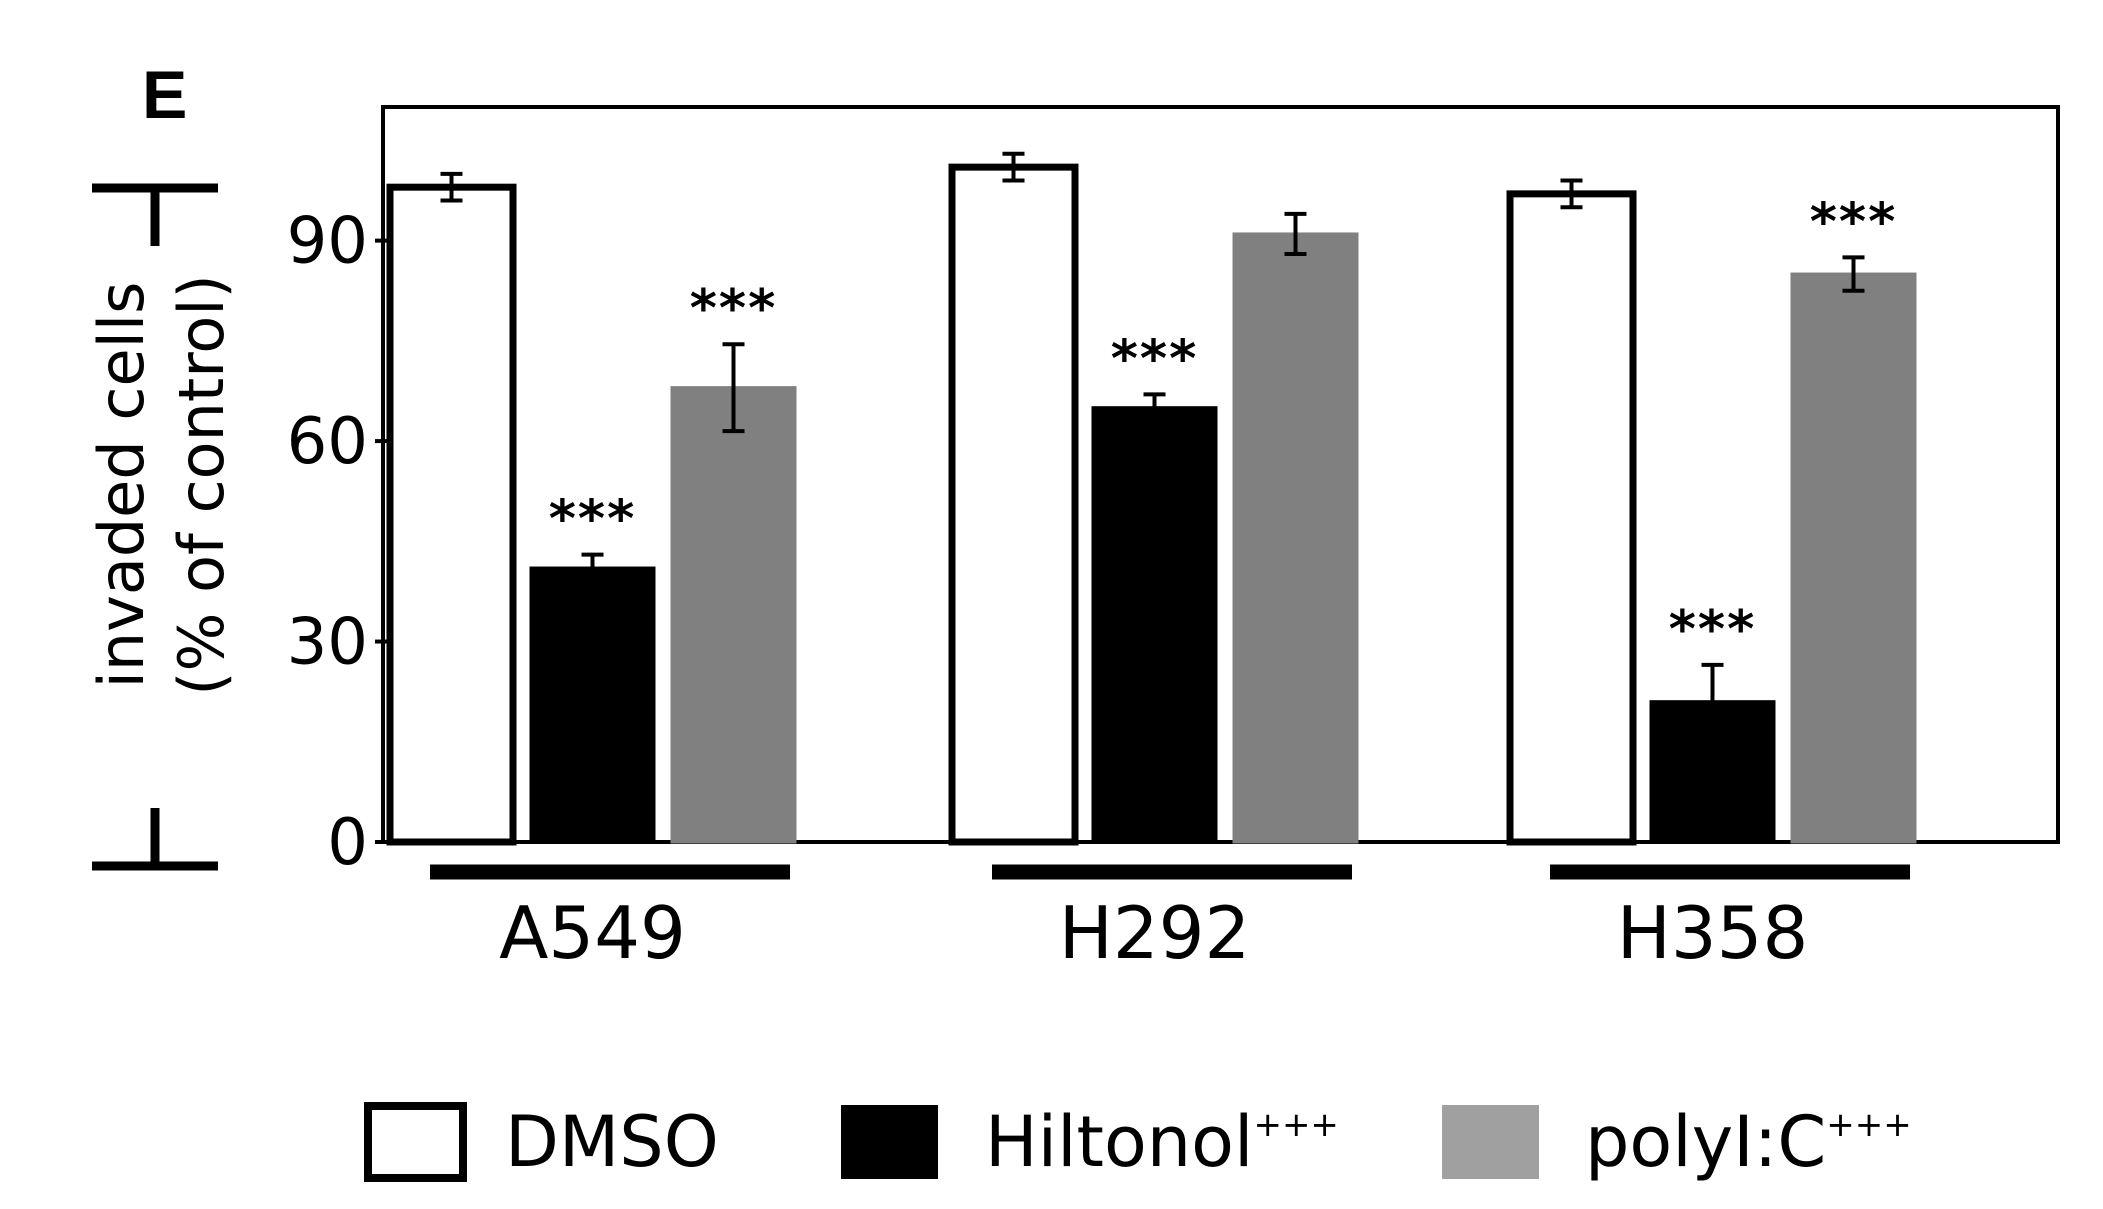 Image resolution: width=2103 pixels, height=1209 pixels. What do you see at coordinates (1853, 558) in the screenshot?
I see `bar-polyic-h358` at bounding box center [1853, 558].